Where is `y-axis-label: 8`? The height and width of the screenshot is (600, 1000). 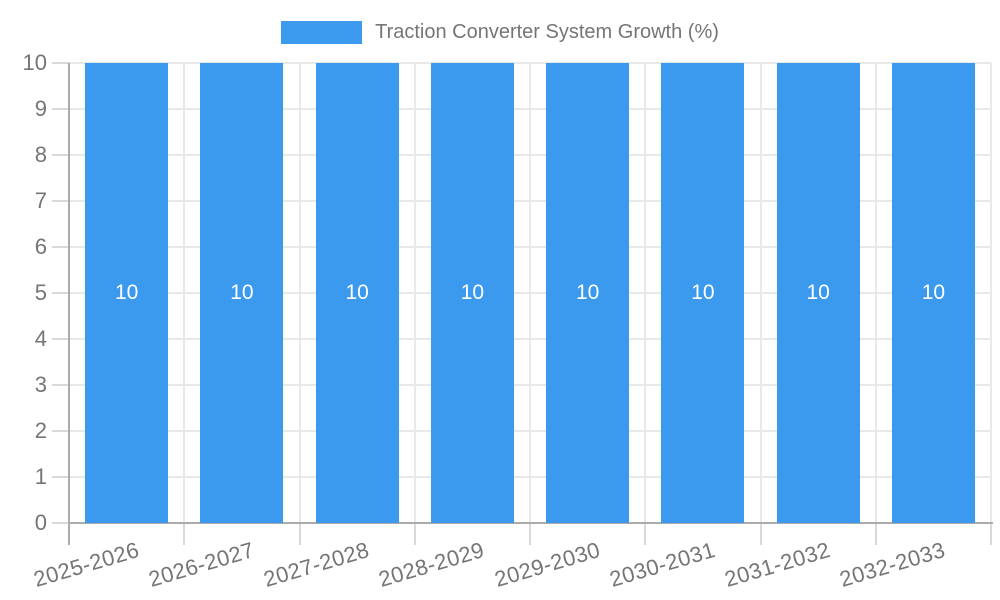
y-axis-label: 8 is located at coordinates (40, 154).